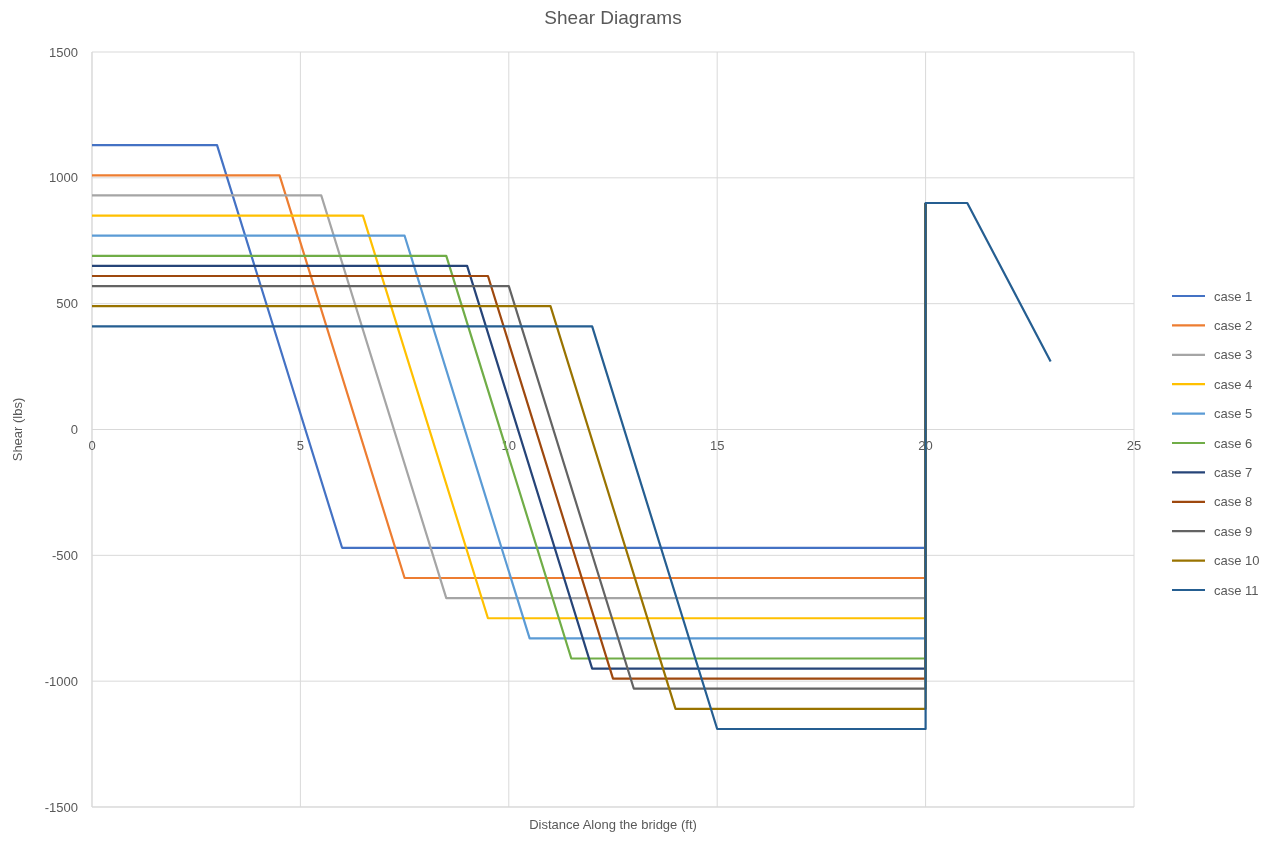 The image size is (1265, 849). Describe the element at coordinates (67, 304) in the screenshot. I see `y-tick-label: 500` at that location.